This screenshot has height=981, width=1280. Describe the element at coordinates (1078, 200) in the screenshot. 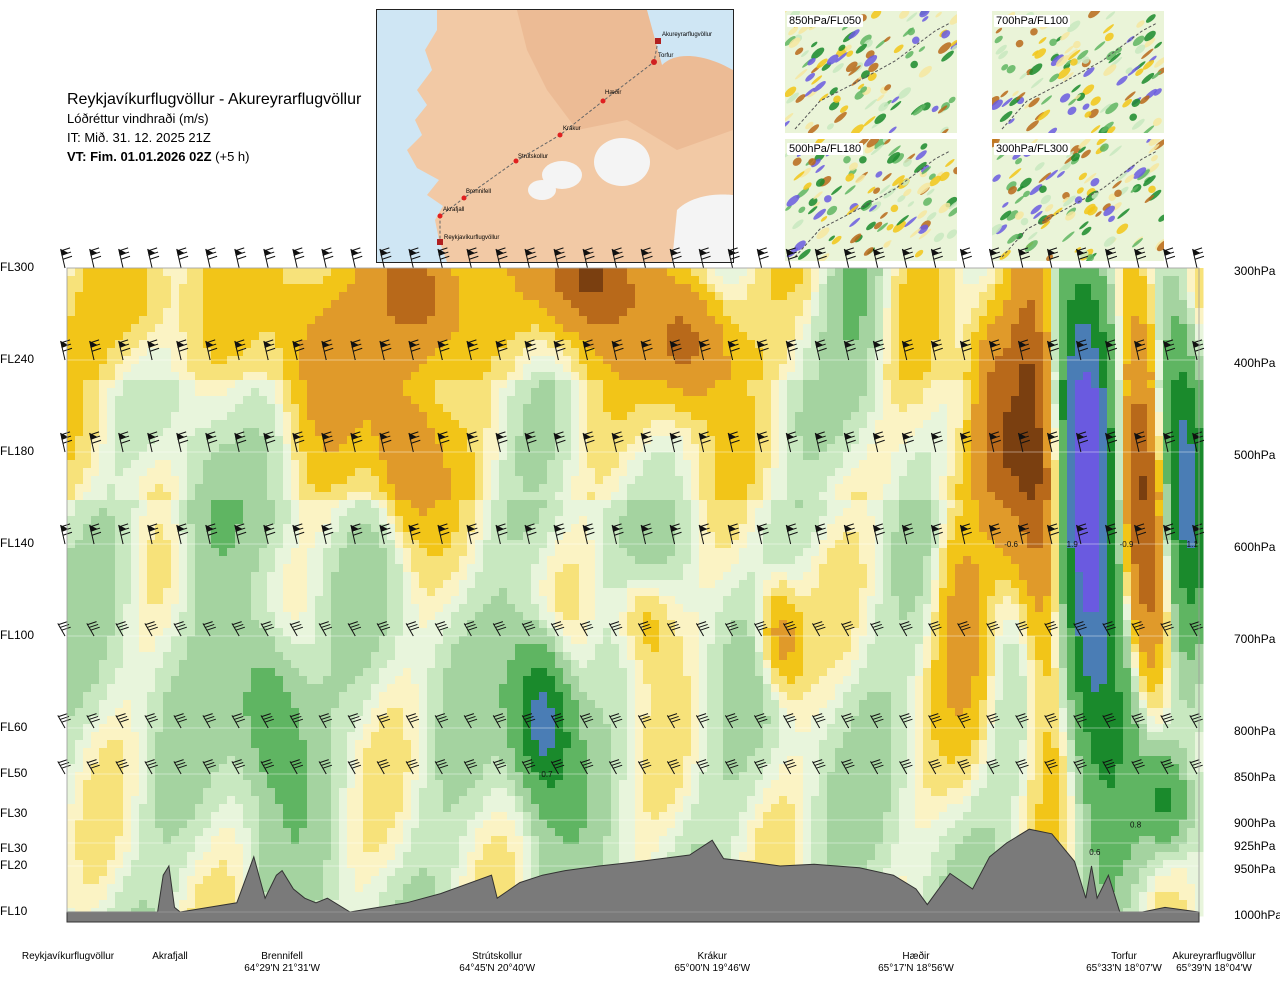

I see `inset-300hpa: 300hPa/FL300` at that location.